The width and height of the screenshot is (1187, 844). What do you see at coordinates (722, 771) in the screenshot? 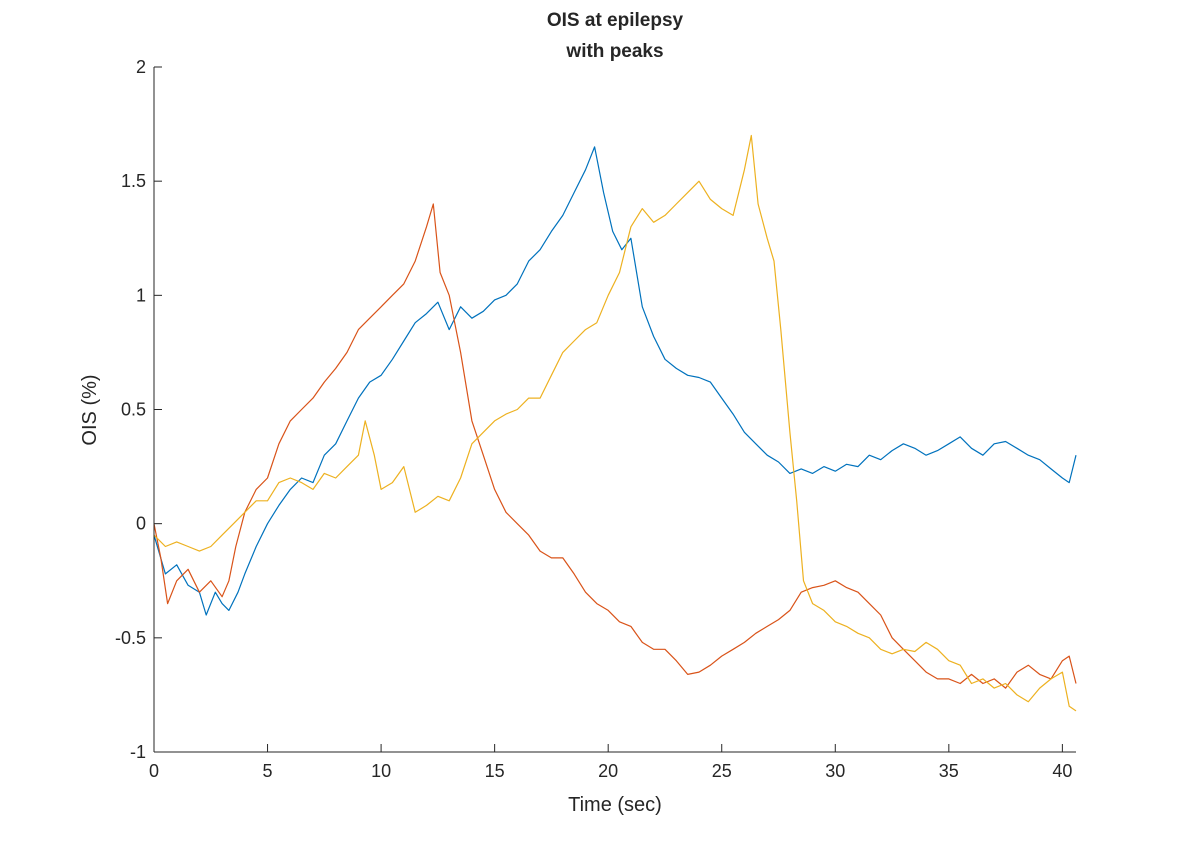
I see `x-tick-label: 25` at bounding box center [722, 771].